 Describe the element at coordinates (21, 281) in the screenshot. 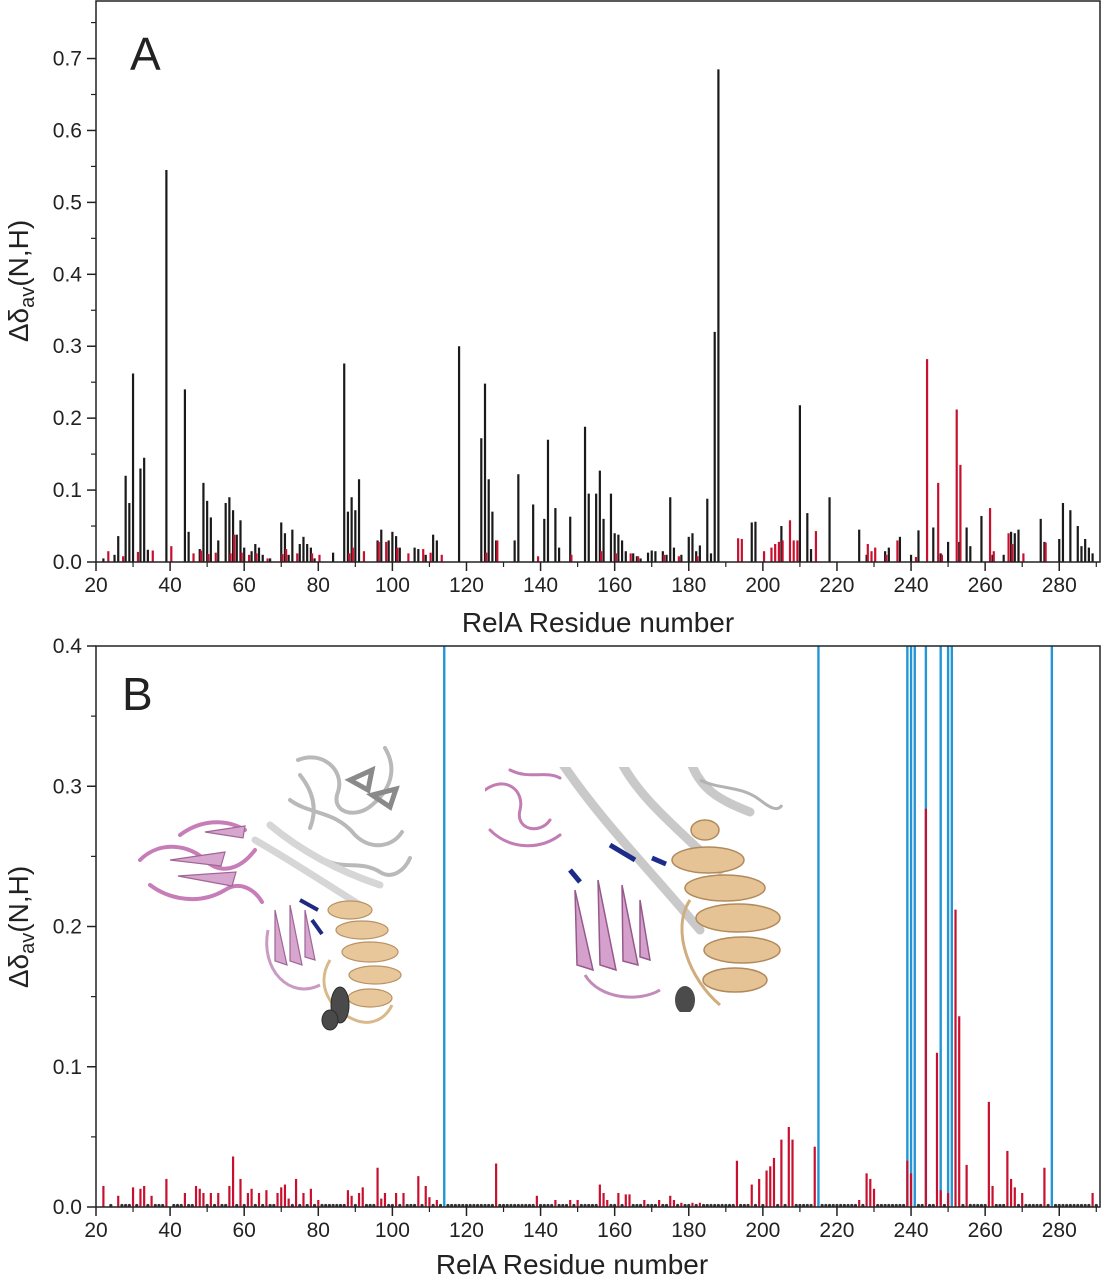

I see `y-axis-label-a: Δδav(N,H)` at that location.